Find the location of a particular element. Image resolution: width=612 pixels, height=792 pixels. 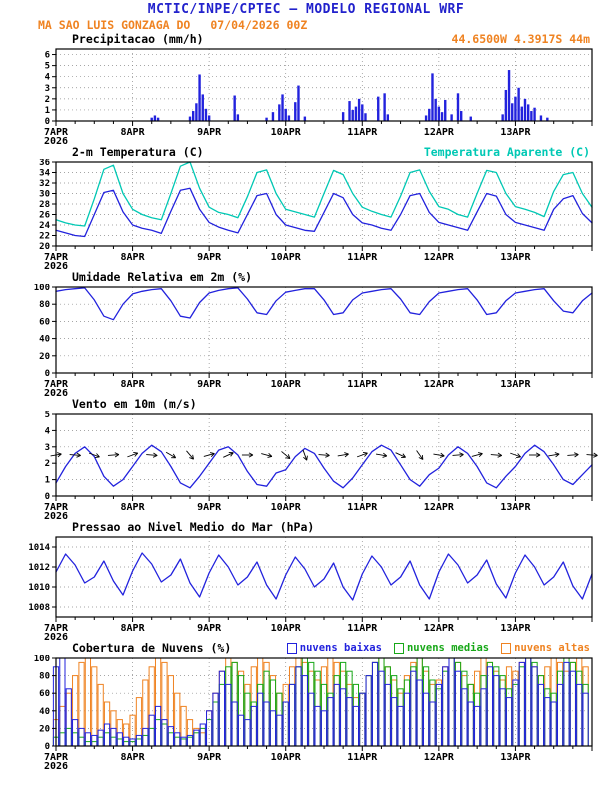

pressure-header-row: Pressao ao Nivel Medio do Mar (hPa) is located at coordinates (331, 527).